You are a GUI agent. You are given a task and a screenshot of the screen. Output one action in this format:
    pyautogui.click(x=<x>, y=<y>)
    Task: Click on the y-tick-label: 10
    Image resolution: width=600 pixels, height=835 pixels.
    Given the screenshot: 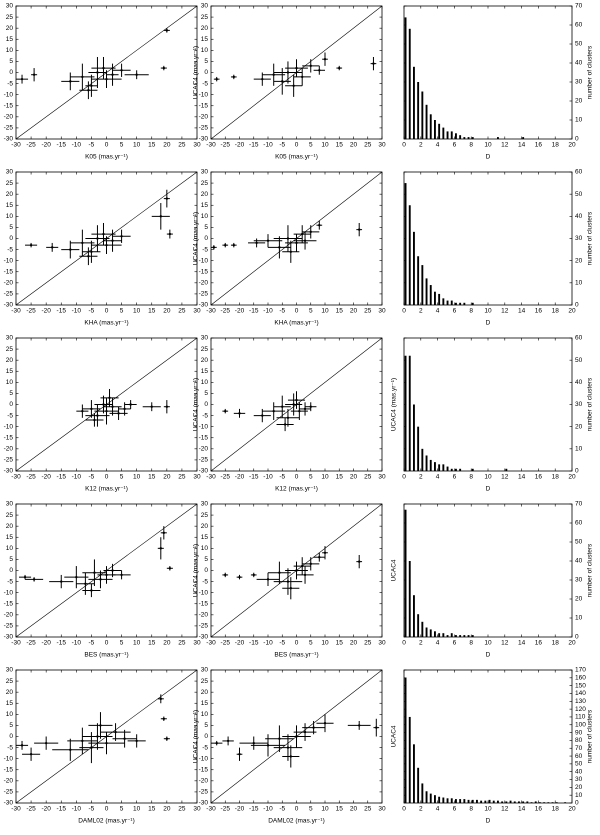 What is the action you would take?
    pyautogui.click(x=10, y=216)
    